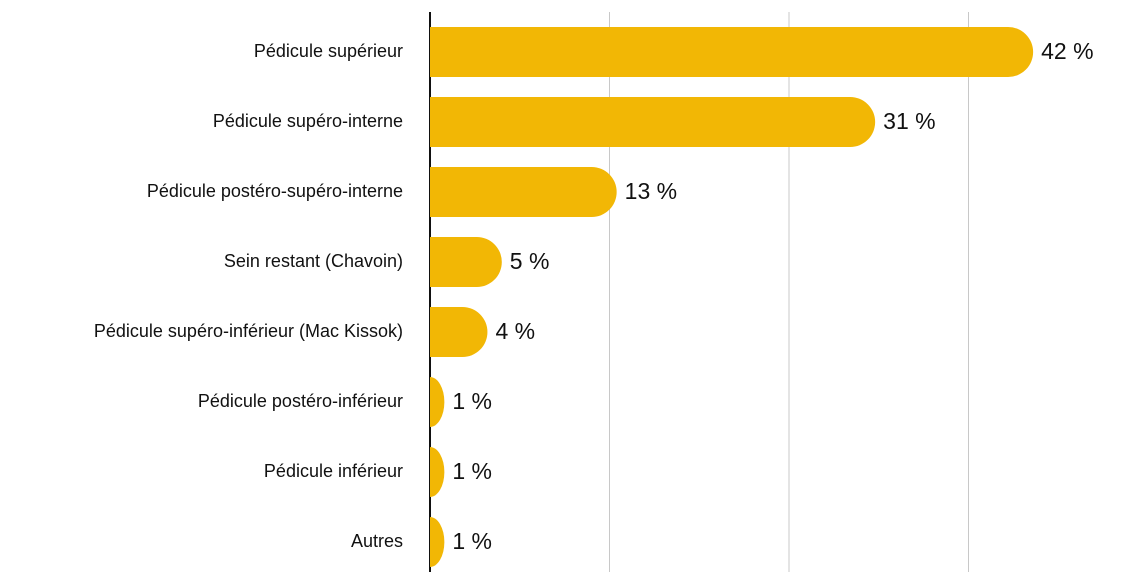 The height and width of the screenshot is (572, 1138). Describe the element at coordinates (313, 261) in the screenshot. I see `y-tick-label: Sein restant (Chavoin)` at that location.